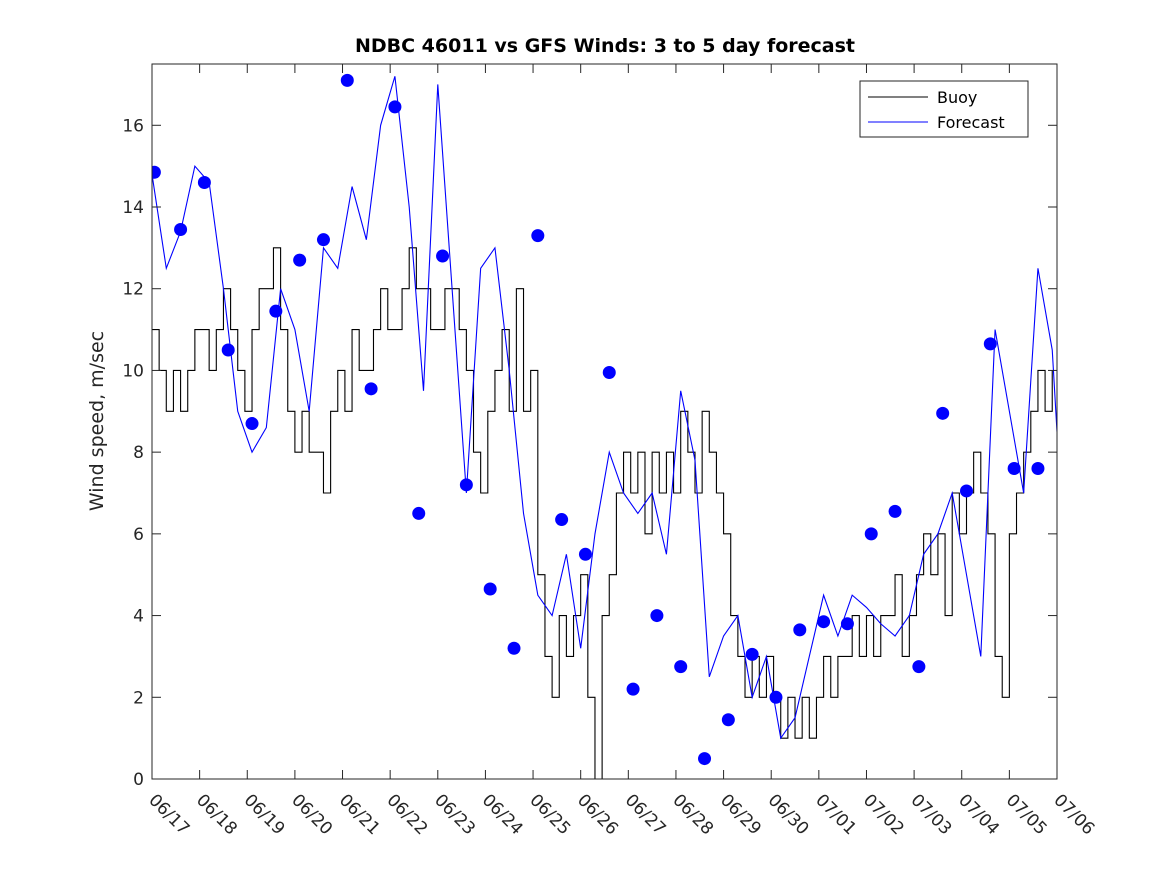 This screenshot has width=1167, height=875. I want to click on y-tick-label: 12, so click(133, 290).